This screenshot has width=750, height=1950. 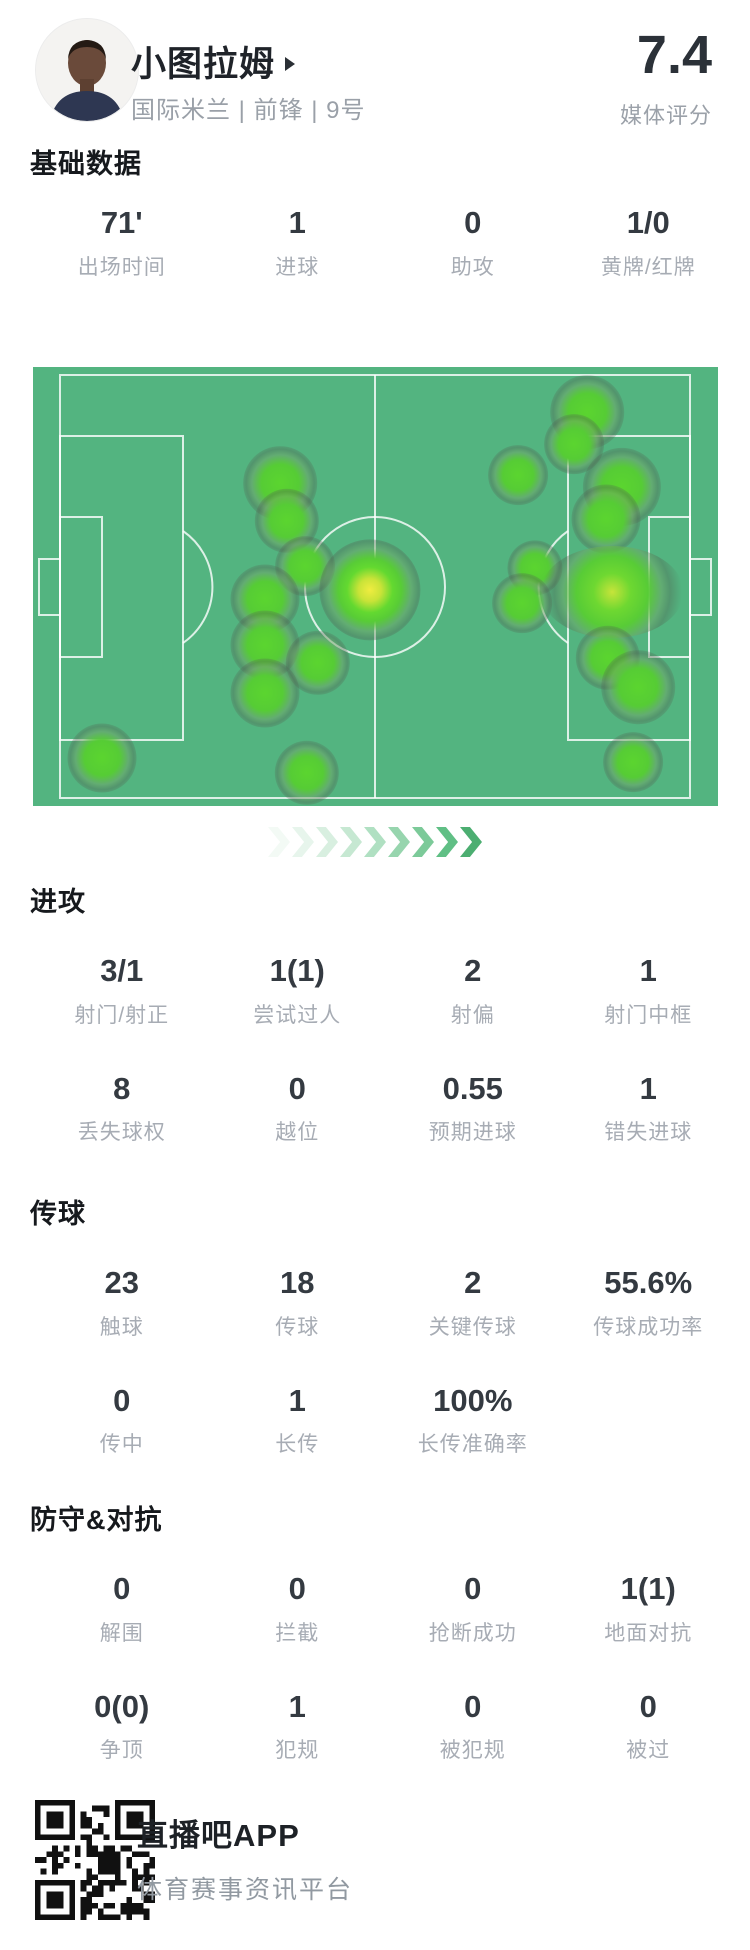 I want to click on stat-label: 射门/射正, so click(x=122, y=1015).